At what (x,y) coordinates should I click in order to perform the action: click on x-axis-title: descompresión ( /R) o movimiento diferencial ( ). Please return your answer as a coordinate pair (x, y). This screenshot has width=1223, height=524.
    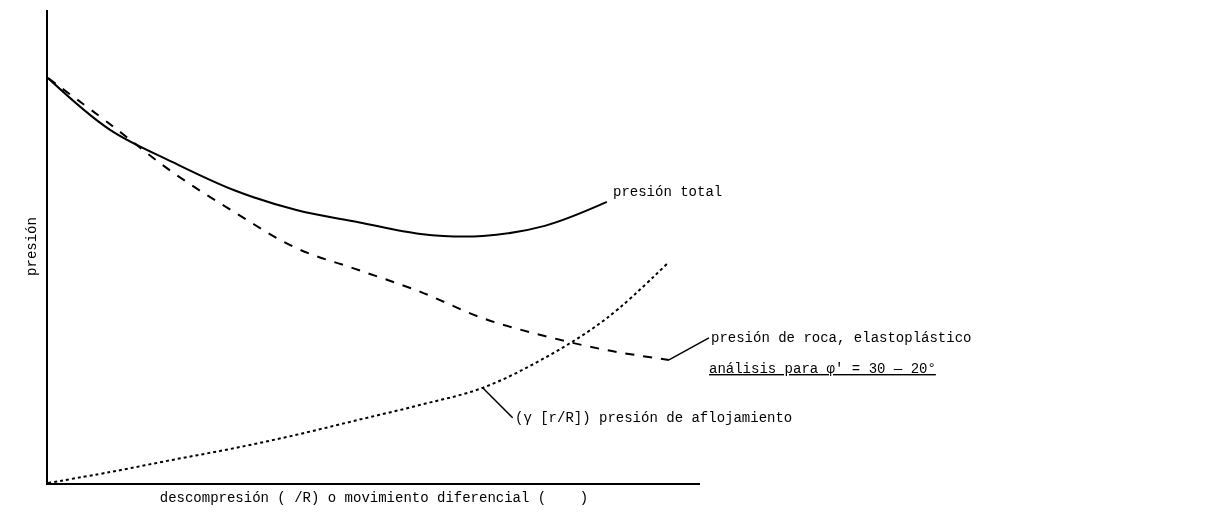
    Looking at the image, I should click on (374, 497).